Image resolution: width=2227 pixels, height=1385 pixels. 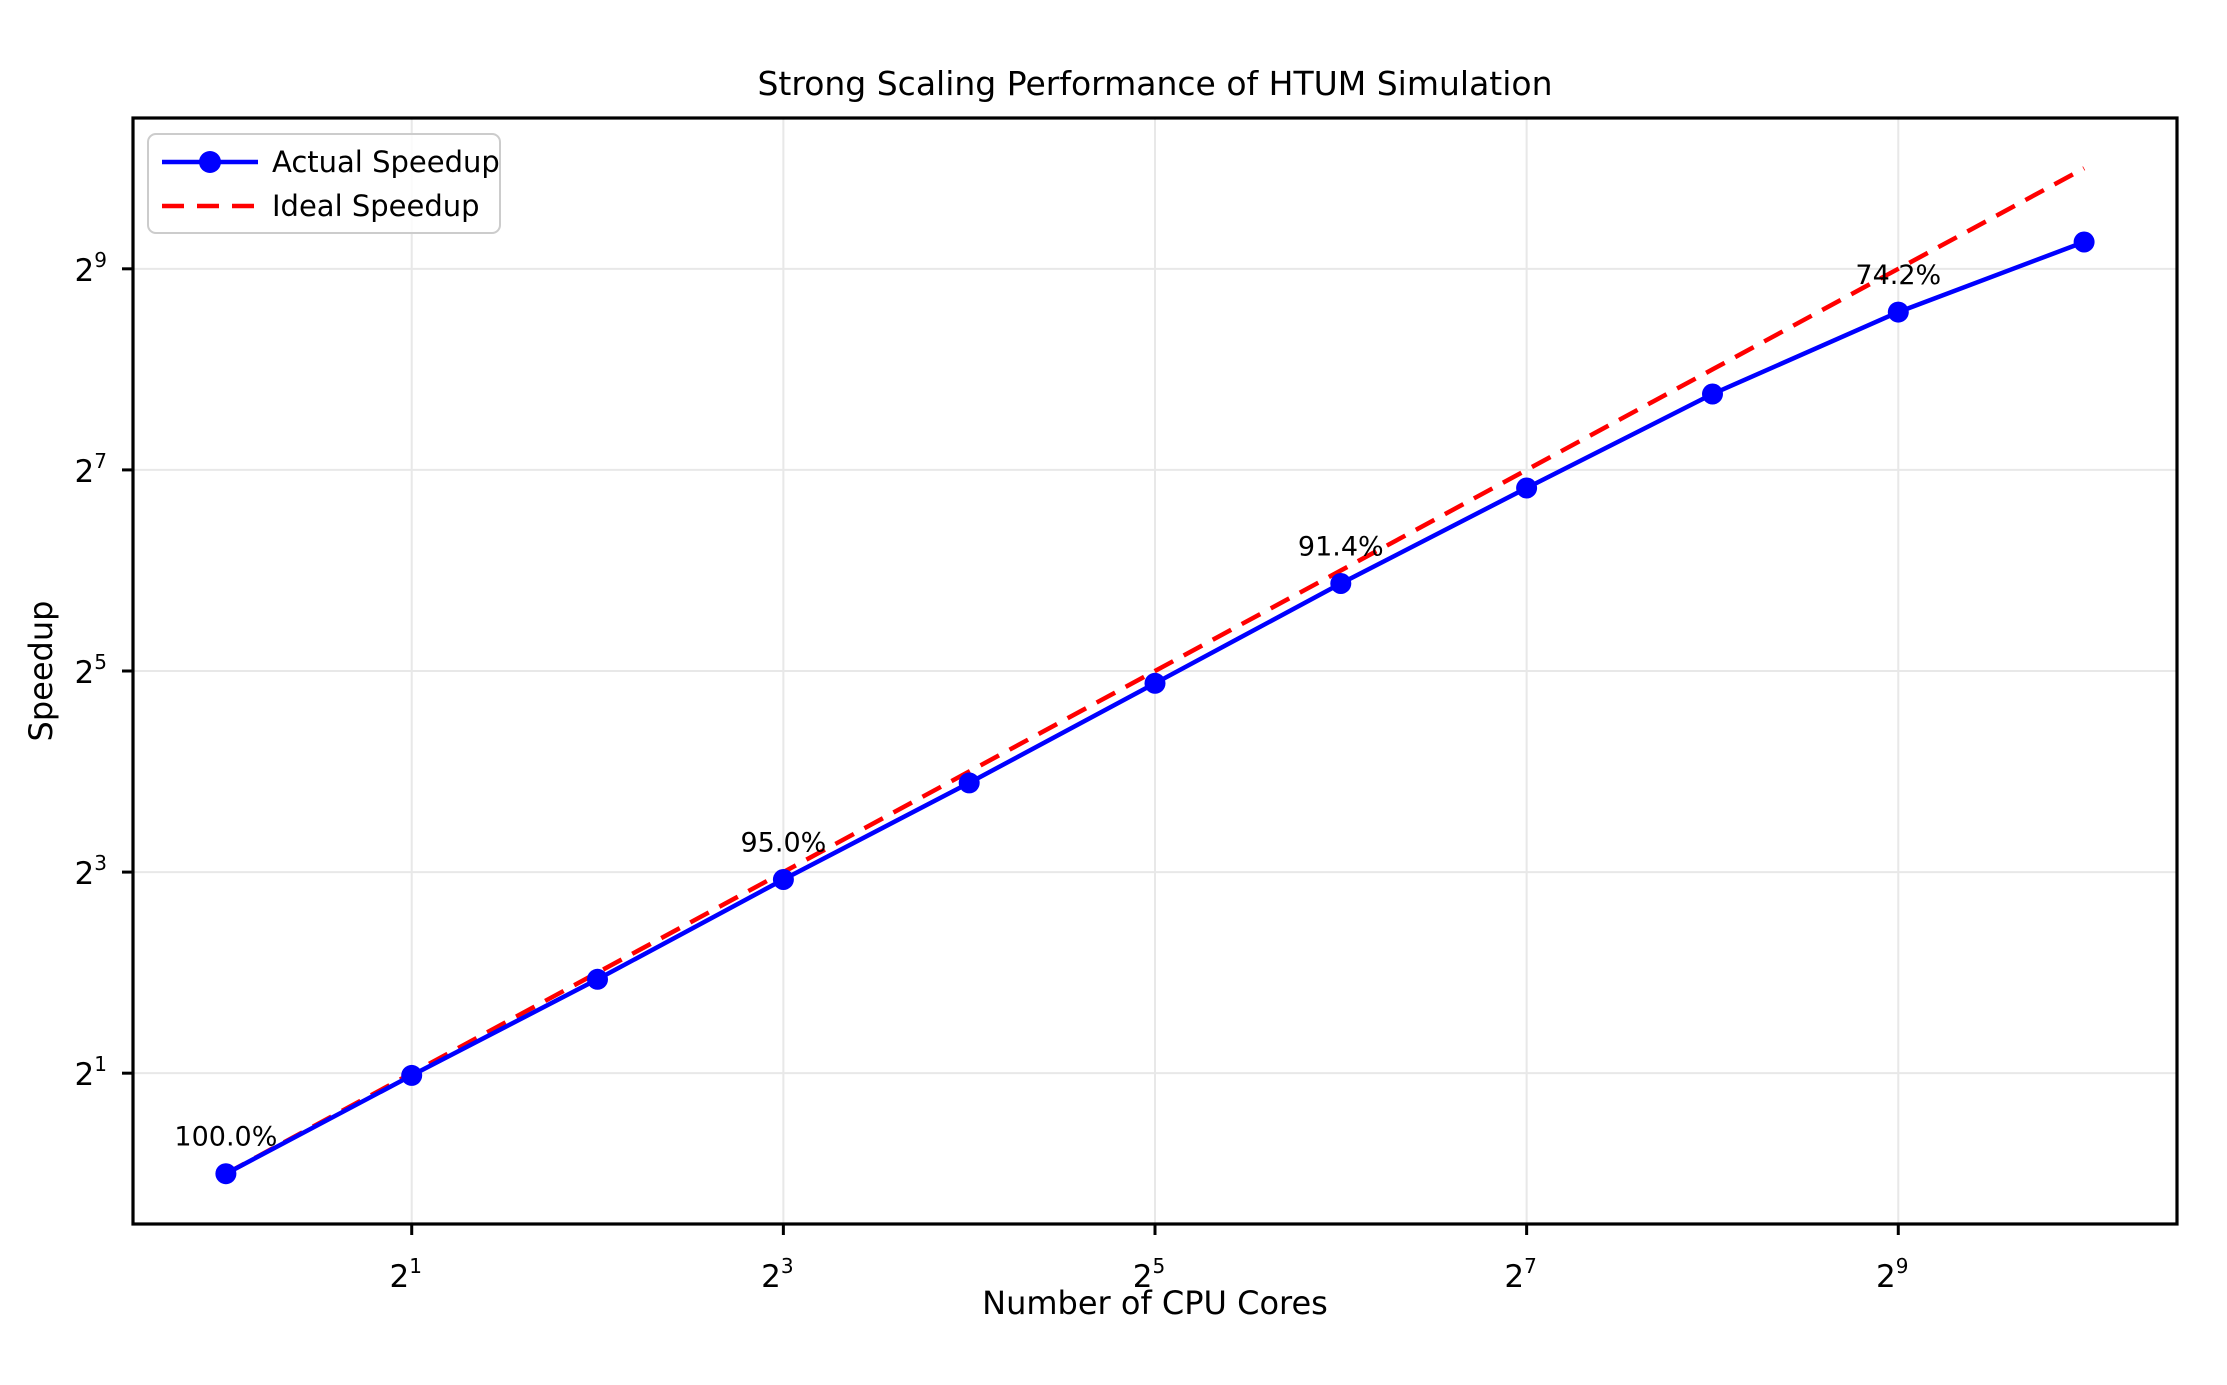 What do you see at coordinates (376, 206) in the screenshot?
I see `legend-label-ideal: Ideal Speedup` at bounding box center [376, 206].